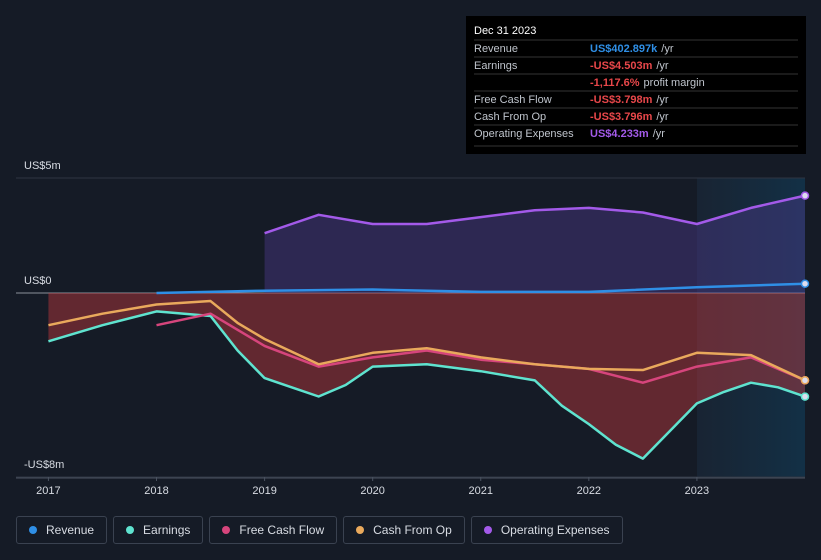 The image size is (821, 560). I want to click on x-tick-label: 2018, so click(156, 491).